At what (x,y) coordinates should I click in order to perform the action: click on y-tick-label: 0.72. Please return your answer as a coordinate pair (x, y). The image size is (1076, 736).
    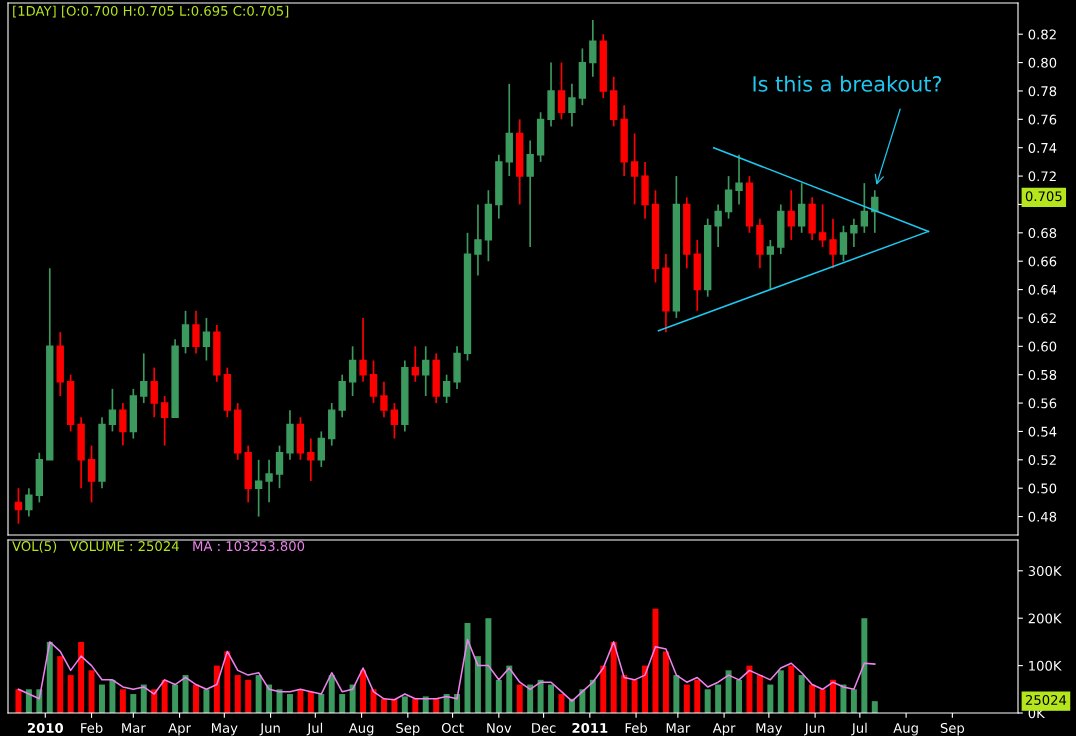
    Looking at the image, I should click on (1042, 176).